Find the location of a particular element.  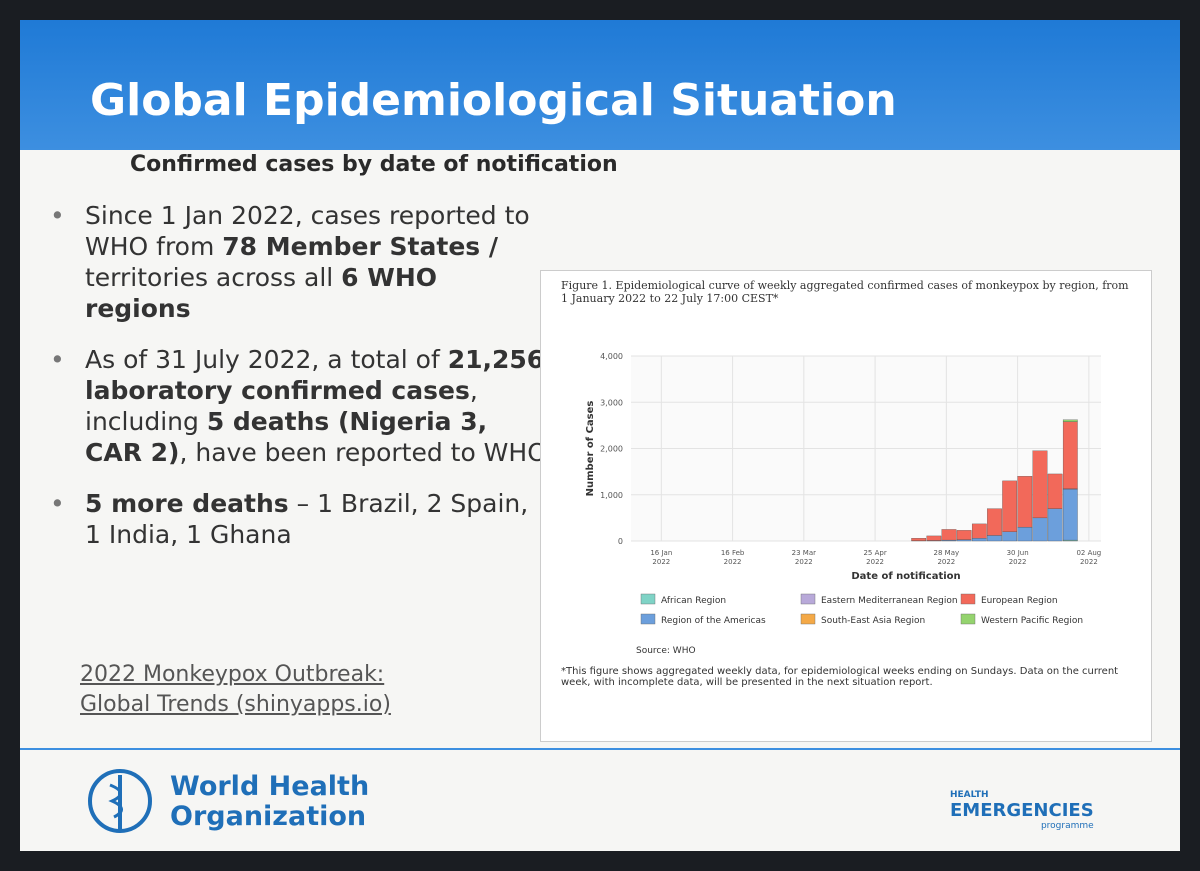

org-name: World Health Organization is located at coordinates (269, 802).